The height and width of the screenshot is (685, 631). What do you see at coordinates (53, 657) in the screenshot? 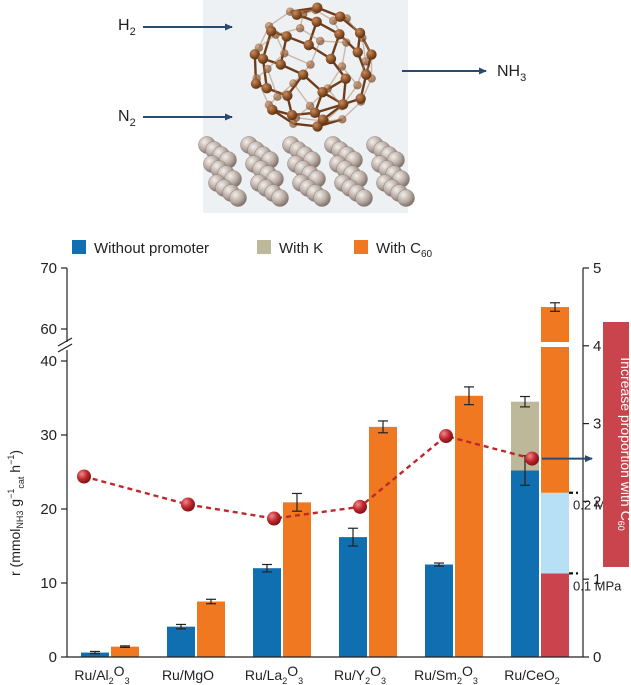
I see `left-tick-label: 0` at bounding box center [53, 657].